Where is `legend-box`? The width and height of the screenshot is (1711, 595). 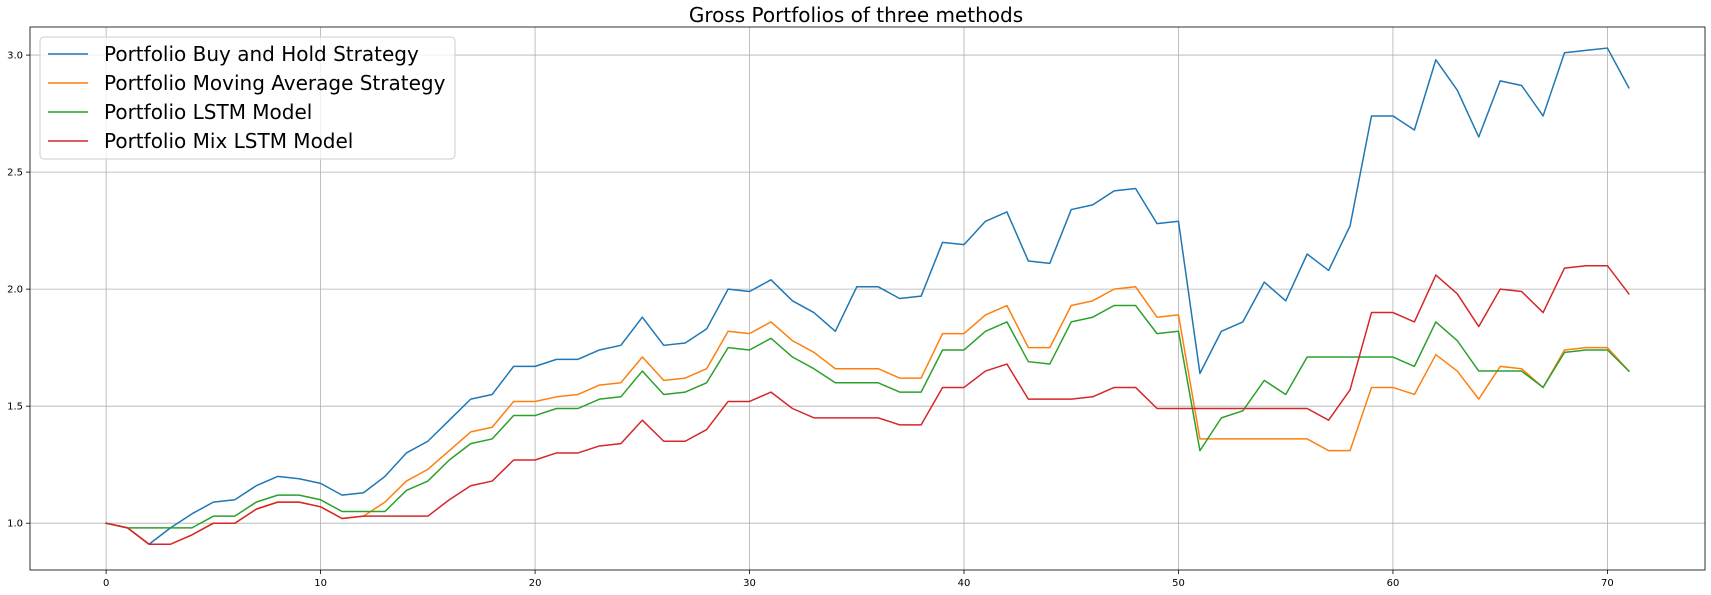
legend-box is located at coordinates (247, 98).